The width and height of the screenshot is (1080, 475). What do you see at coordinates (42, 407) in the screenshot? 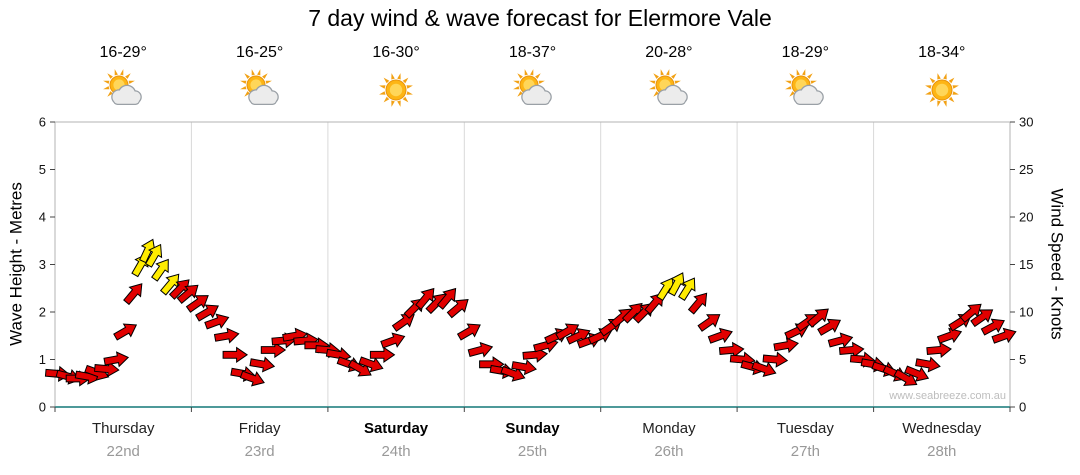
I see `left-axis-tick-label: 0` at bounding box center [42, 407].